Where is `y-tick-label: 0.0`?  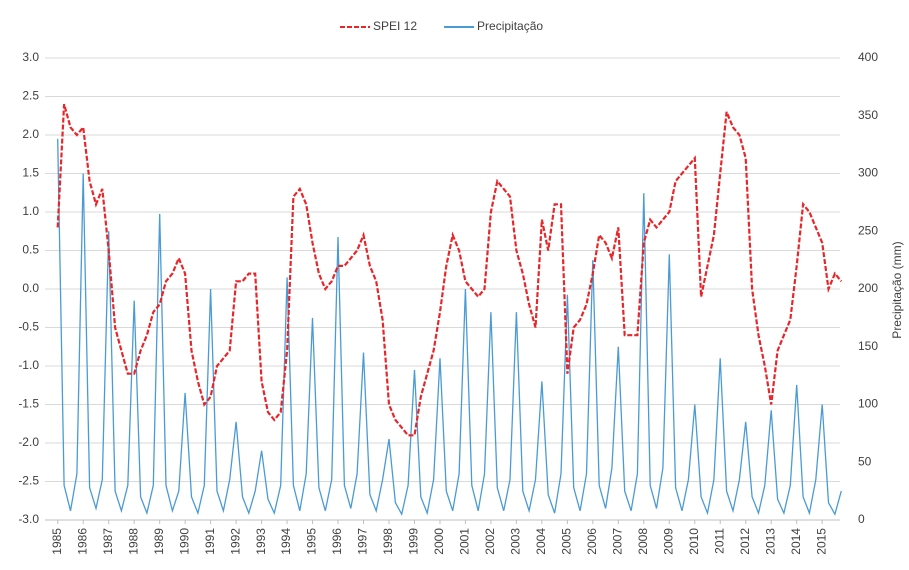 y-tick-label: 0.0 is located at coordinates (30, 288).